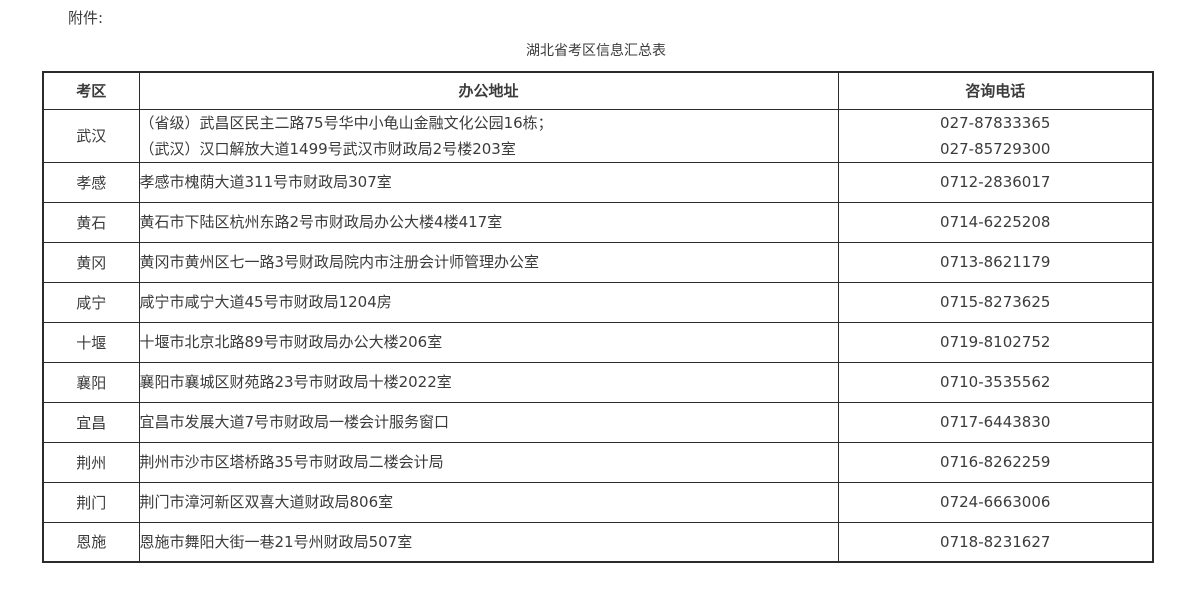  What do you see at coordinates (995, 302) in the screenshot?
I see `phone-cell: 0715-8273625` at bounding box center [995, 302].